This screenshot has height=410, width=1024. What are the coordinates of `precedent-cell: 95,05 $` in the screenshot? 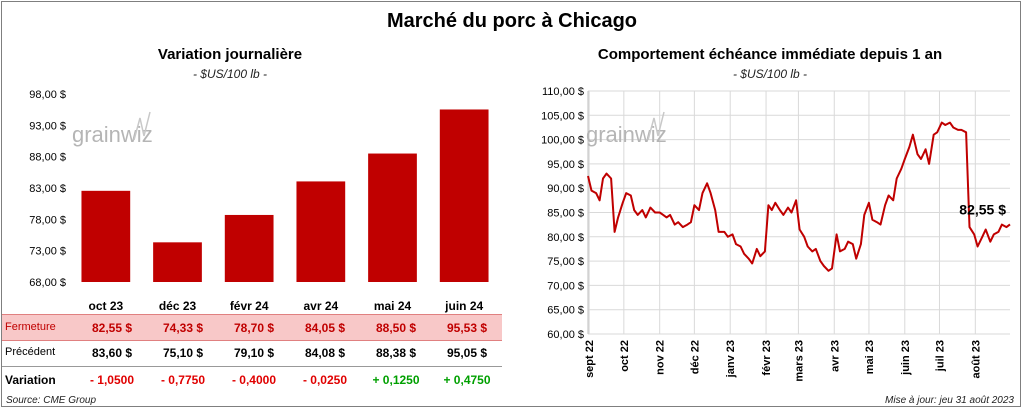 It's located at (467, 353).